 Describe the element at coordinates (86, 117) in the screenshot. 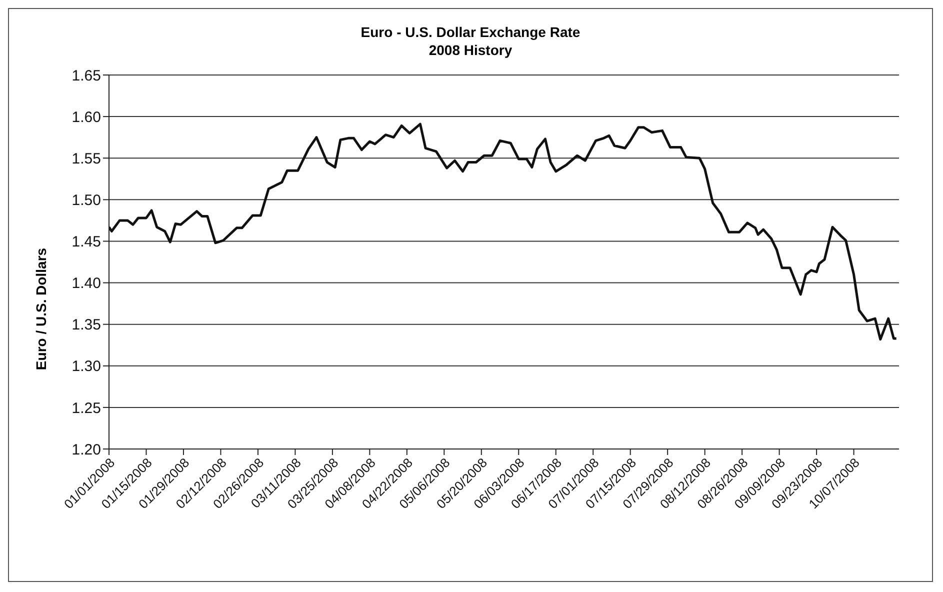

I see `y-tick-label: 1.60` at that location.